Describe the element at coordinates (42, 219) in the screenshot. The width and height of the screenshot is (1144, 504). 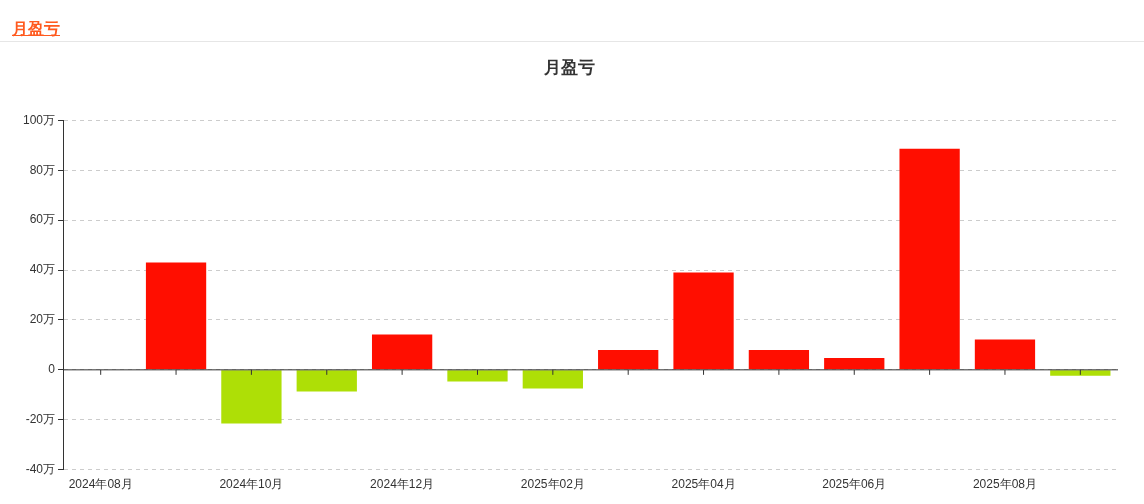
I see `y-tick-label: 60万` at that location.